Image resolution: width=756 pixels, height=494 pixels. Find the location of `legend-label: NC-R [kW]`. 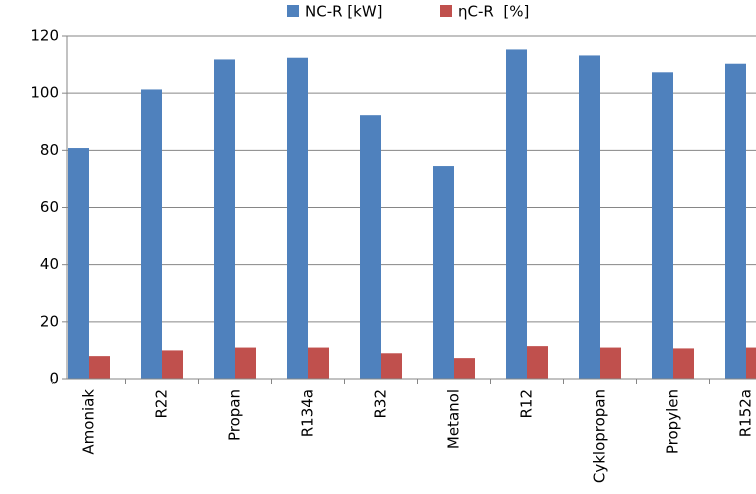

legend-label: NC-R [kW] is located at coordinates (344, 12).